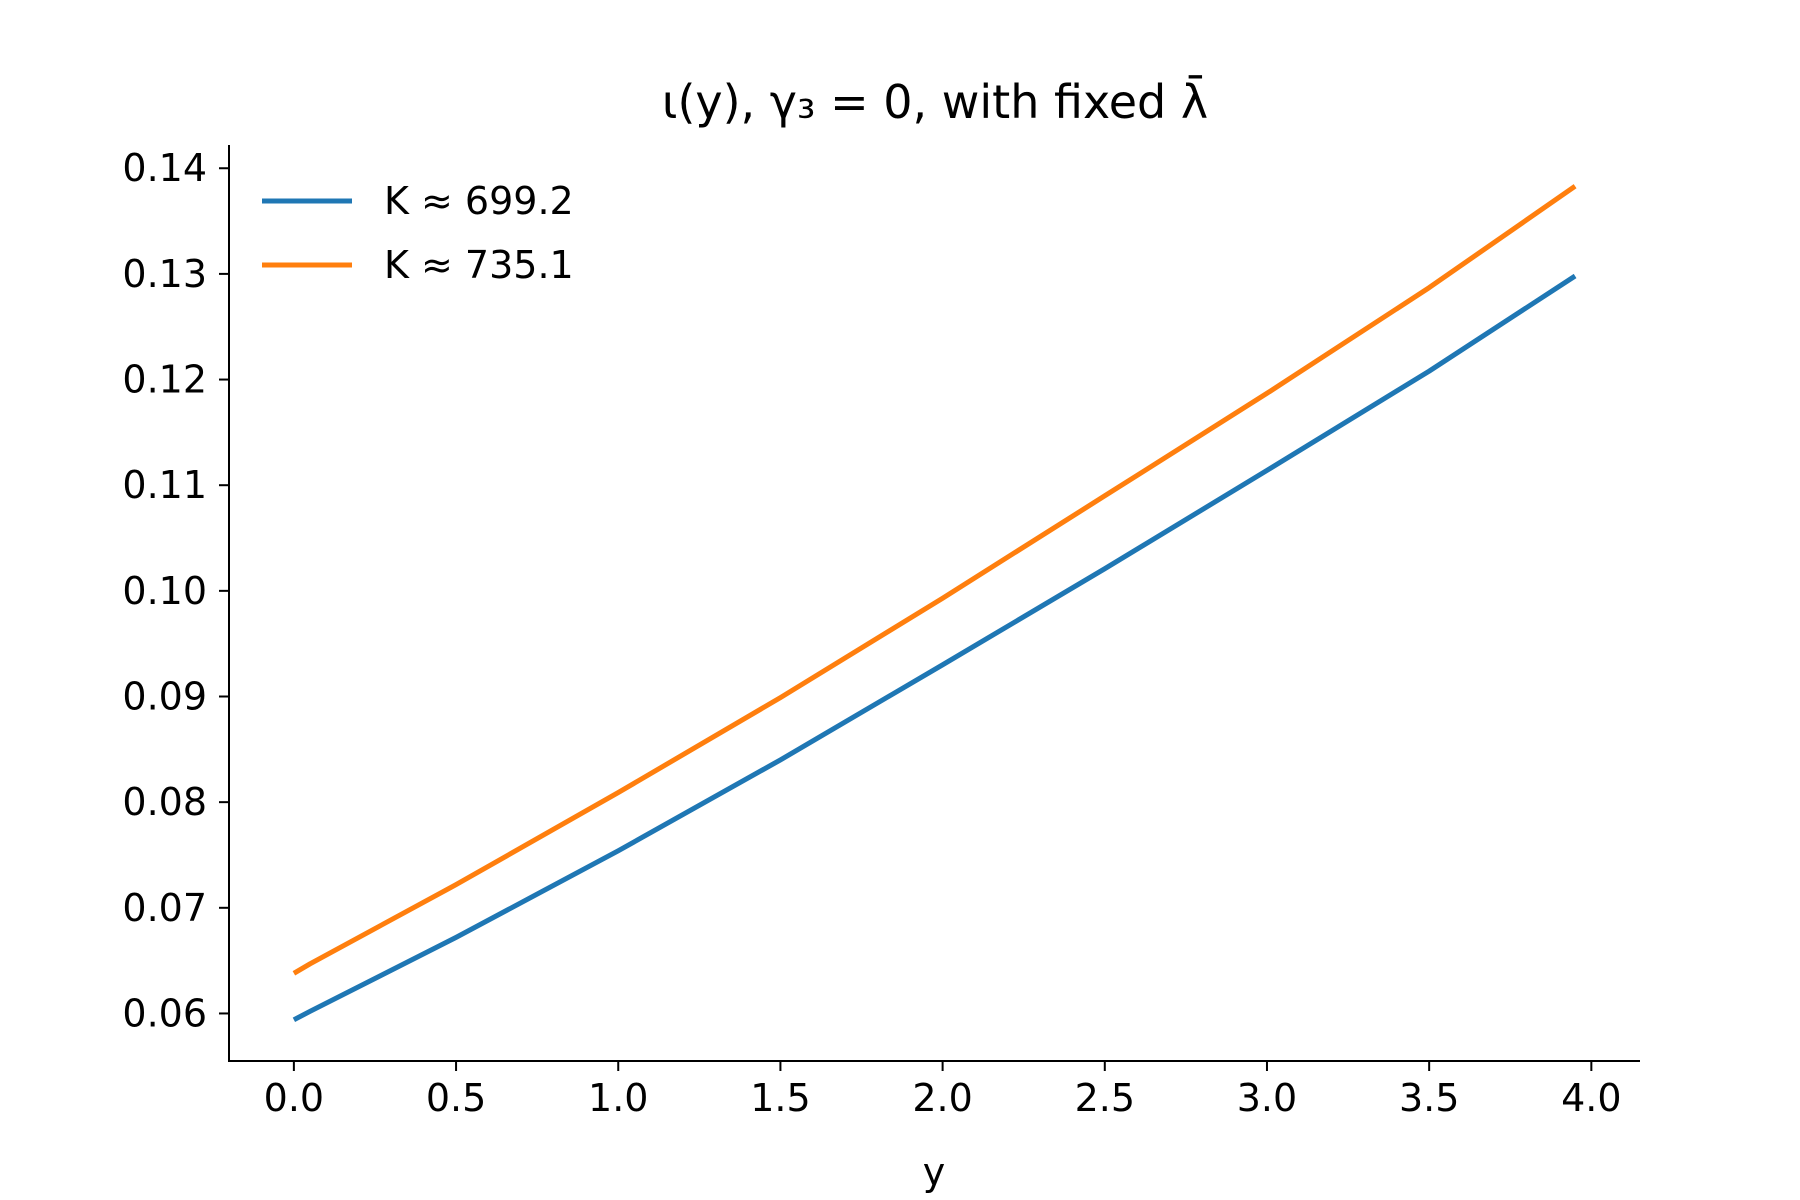 Image resolution: width=1800 pixels, height=1200 pixels. What do you see at coordinates (164, 697) in the screenshot?
I see `y-tick-label: 0.09` at bounding box center [164, 697].